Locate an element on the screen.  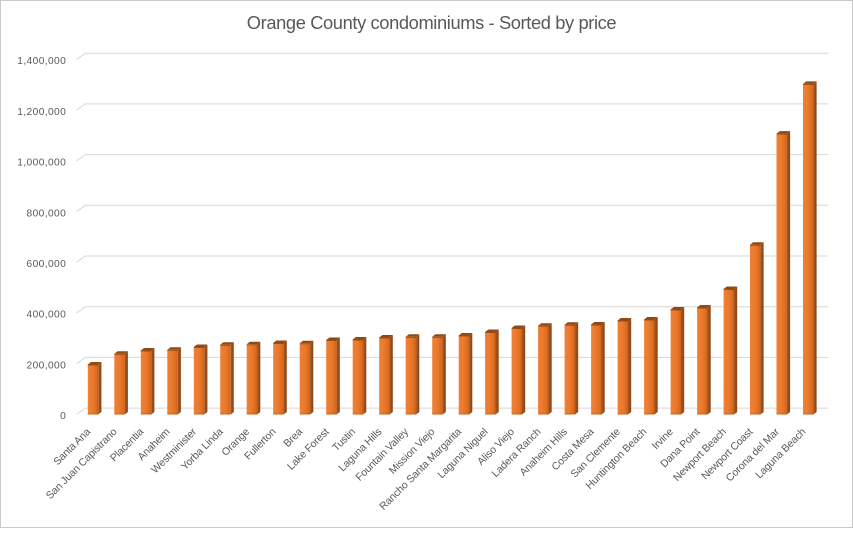
svg-text: 600,000 is located at coordinates (47, 264).